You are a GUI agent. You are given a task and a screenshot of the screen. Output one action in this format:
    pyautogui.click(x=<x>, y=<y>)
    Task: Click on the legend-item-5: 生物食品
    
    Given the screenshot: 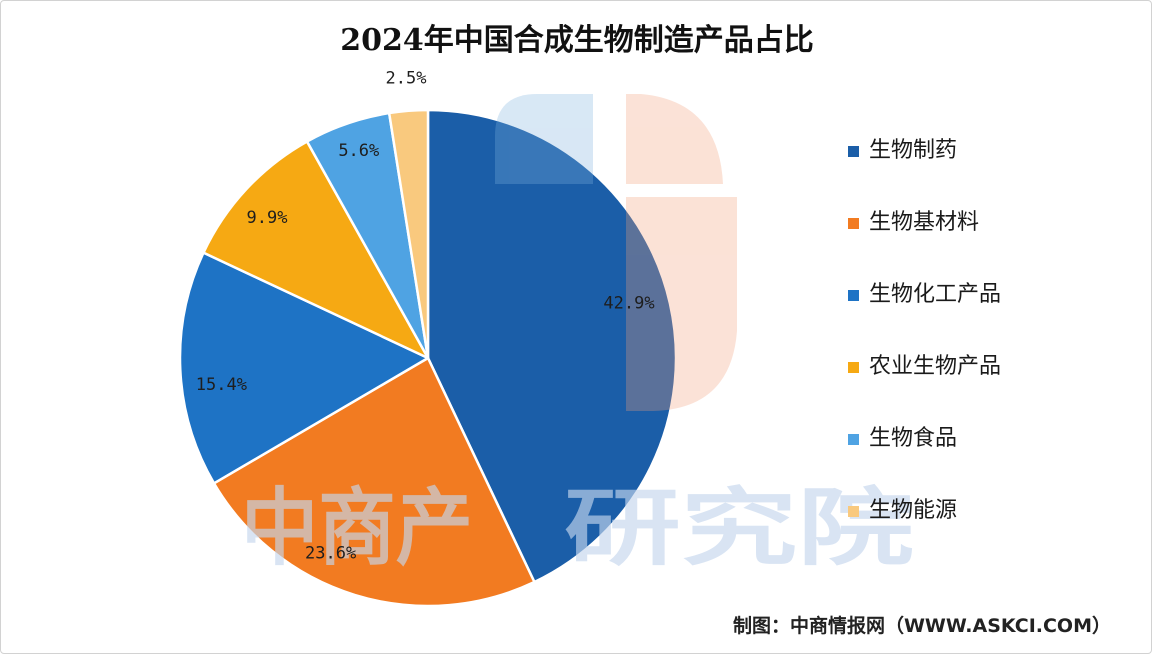 What is the action you would take?
    pyautogui.click(x=924, y=439)
    